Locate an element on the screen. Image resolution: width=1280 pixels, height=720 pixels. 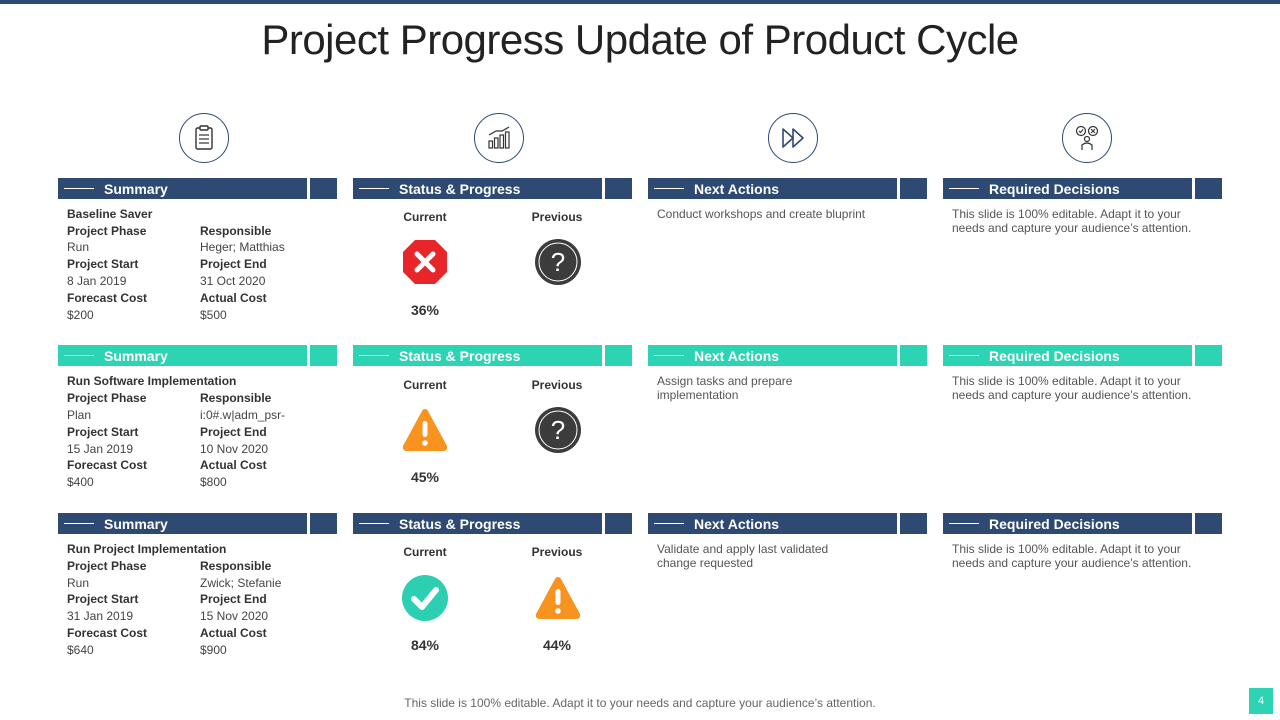
current-percent: 45% is located at coordinates (425, 477).